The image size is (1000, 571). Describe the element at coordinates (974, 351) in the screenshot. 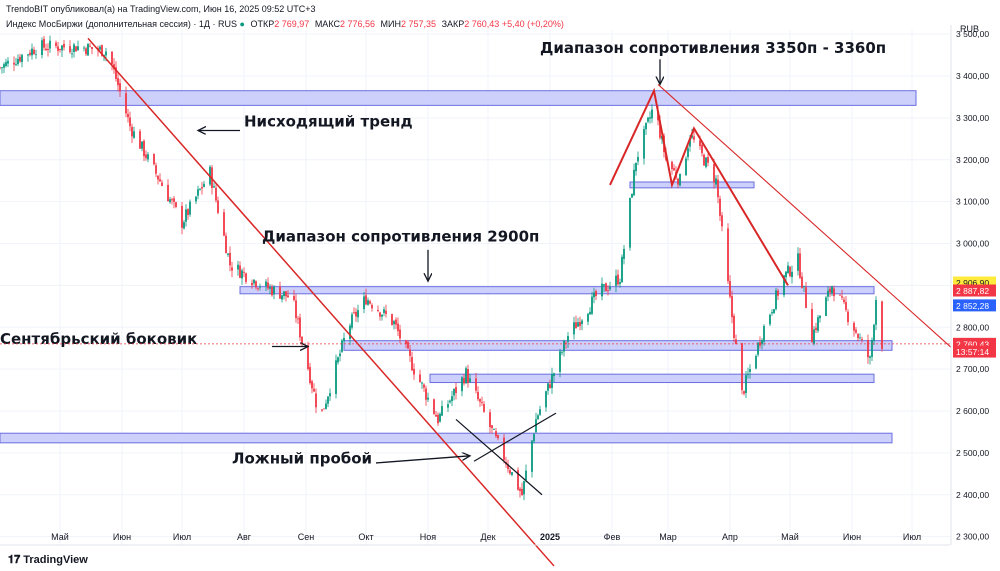

I see `price-label-badge` at that location.